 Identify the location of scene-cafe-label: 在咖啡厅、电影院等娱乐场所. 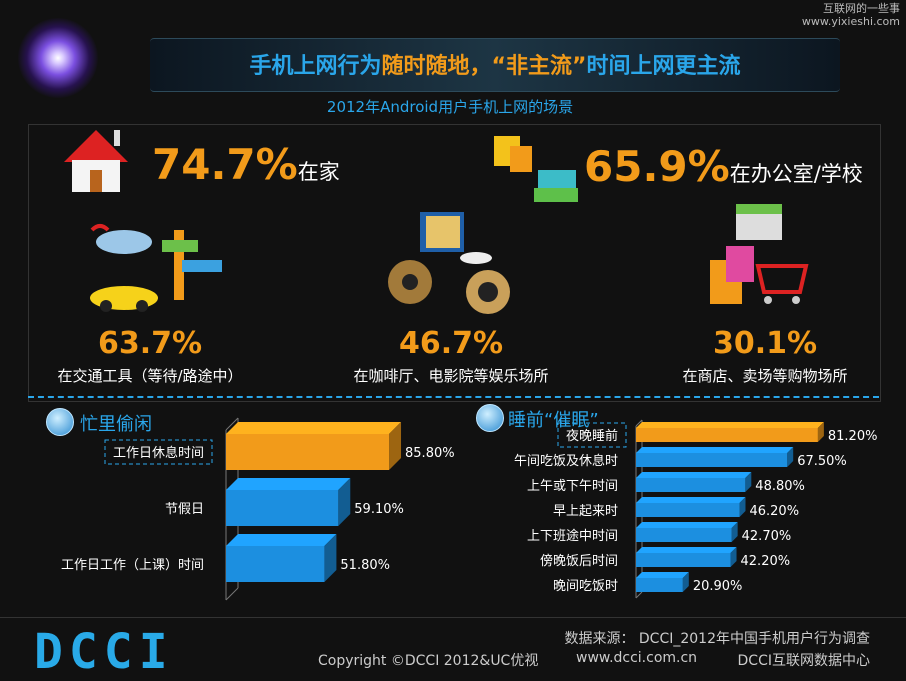
(451, 376).